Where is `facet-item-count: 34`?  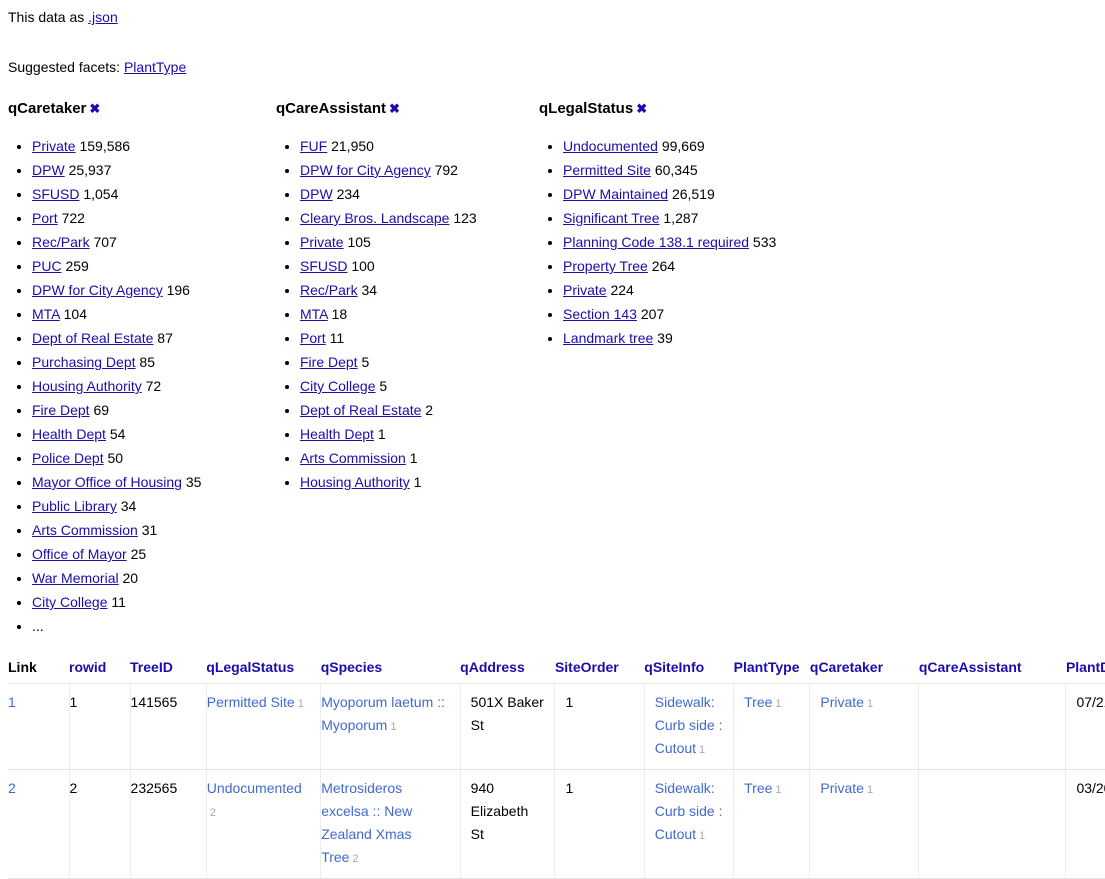 facet-item-count: 34 is located at coordinates (369, 290).